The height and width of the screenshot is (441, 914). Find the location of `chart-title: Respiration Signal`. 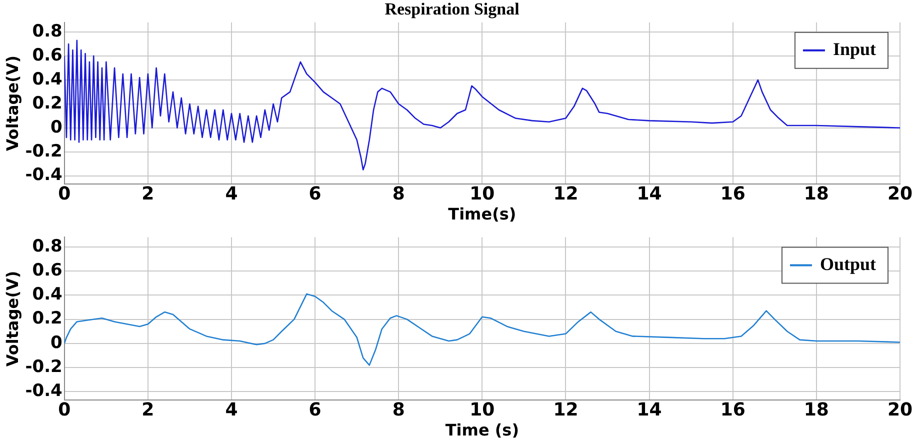

chart-title: Respiration Signal is located at coordinates (452, 9).